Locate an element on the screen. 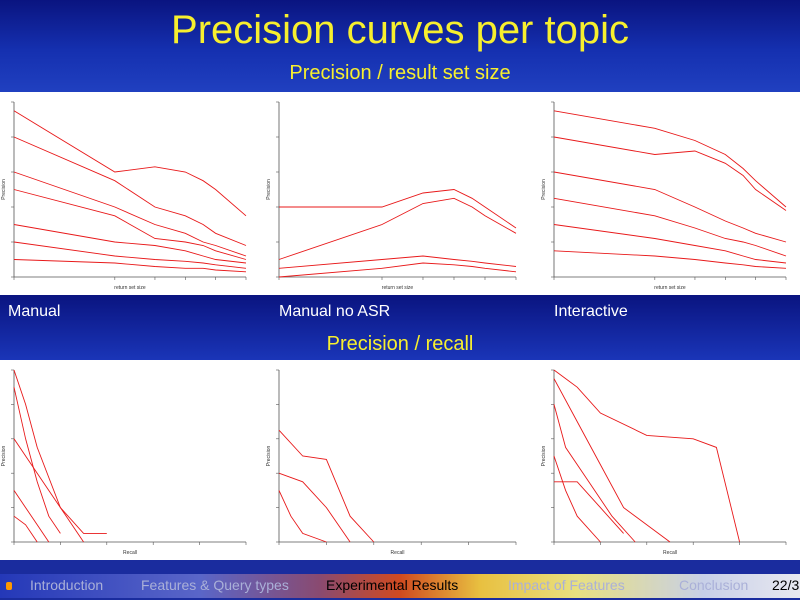  label-manual: Manual is located at coordinates (34, 311).